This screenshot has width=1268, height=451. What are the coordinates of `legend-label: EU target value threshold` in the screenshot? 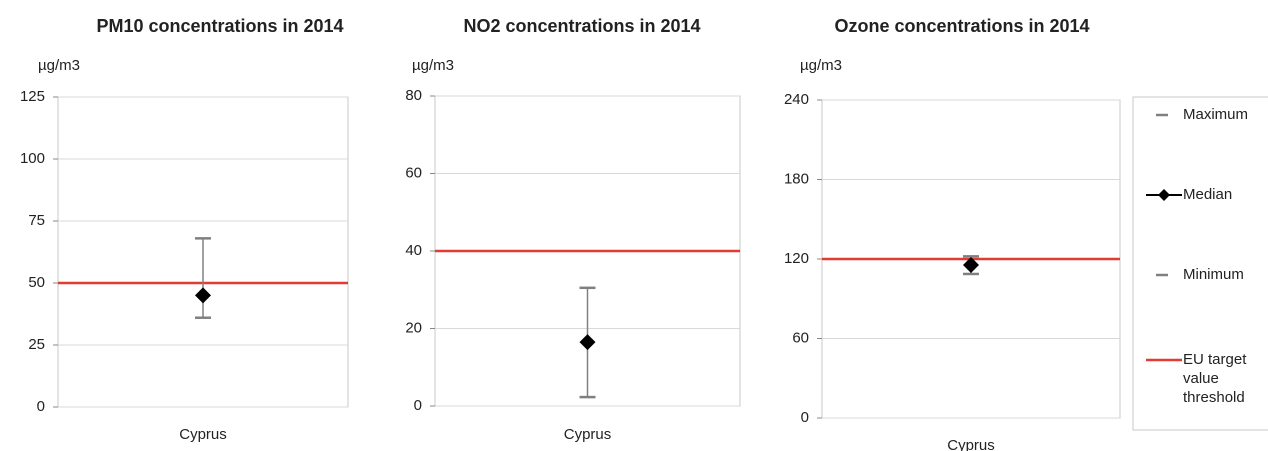 It's located at (1215, 378).